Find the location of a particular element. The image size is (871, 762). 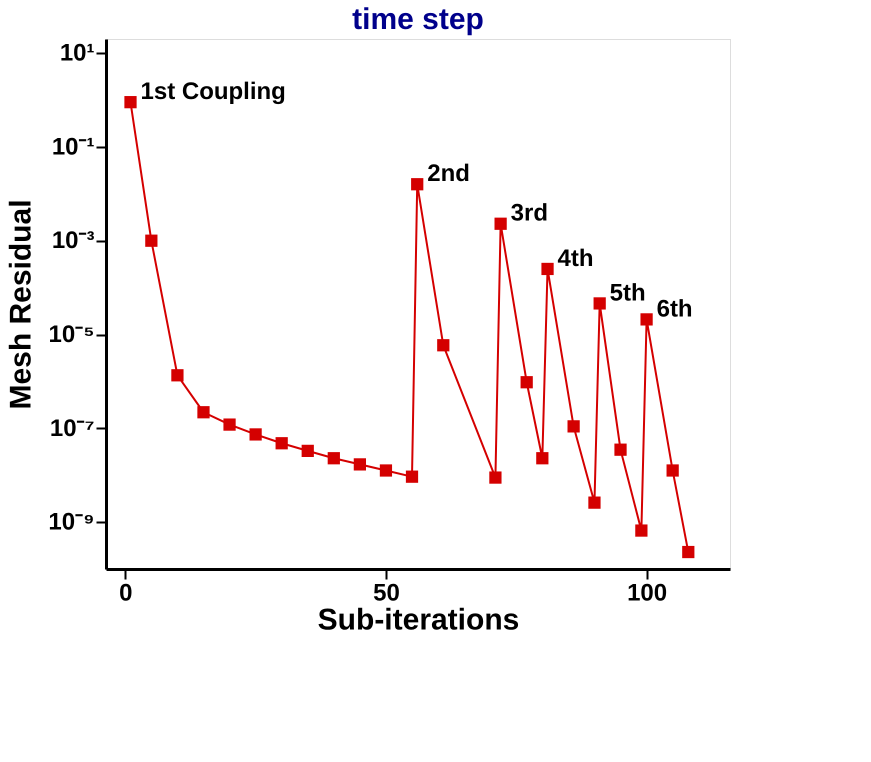

y-tick-label: 10¹ is located at coordinates (77, 53).